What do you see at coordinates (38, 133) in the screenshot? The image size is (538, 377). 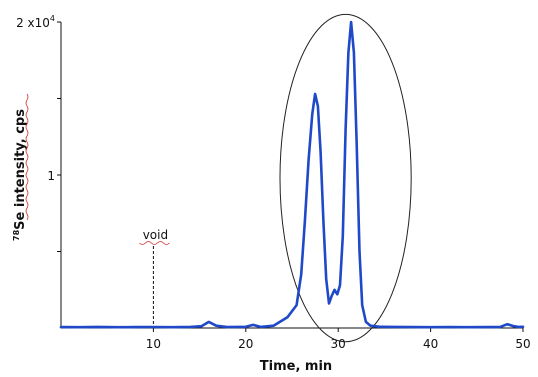 I see `y-ticks: 1 2 x104` at bounding box center [38, 133].